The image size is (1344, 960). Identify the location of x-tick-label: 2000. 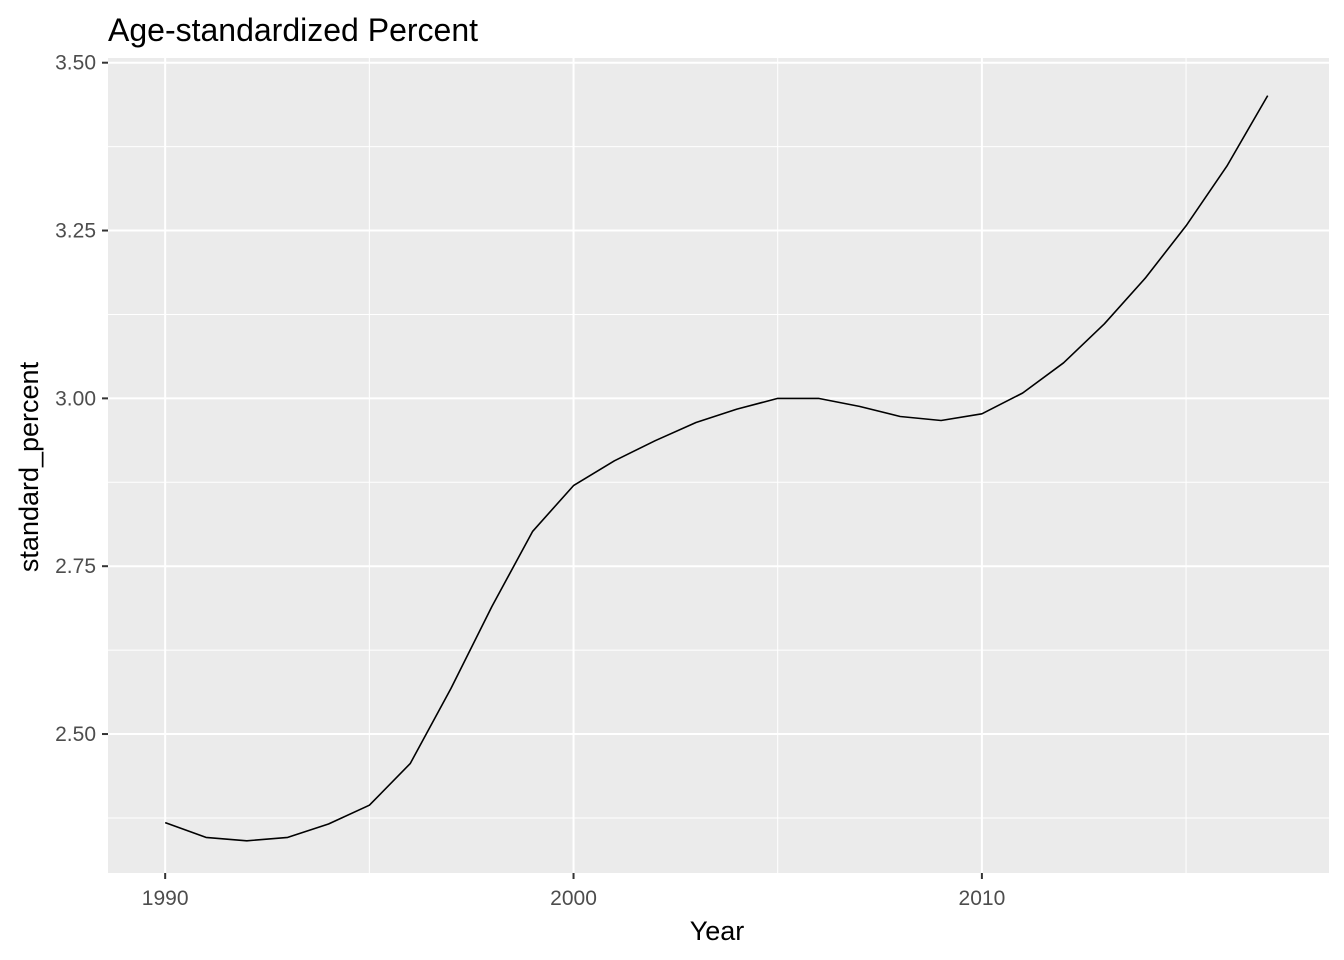
(573, 898).